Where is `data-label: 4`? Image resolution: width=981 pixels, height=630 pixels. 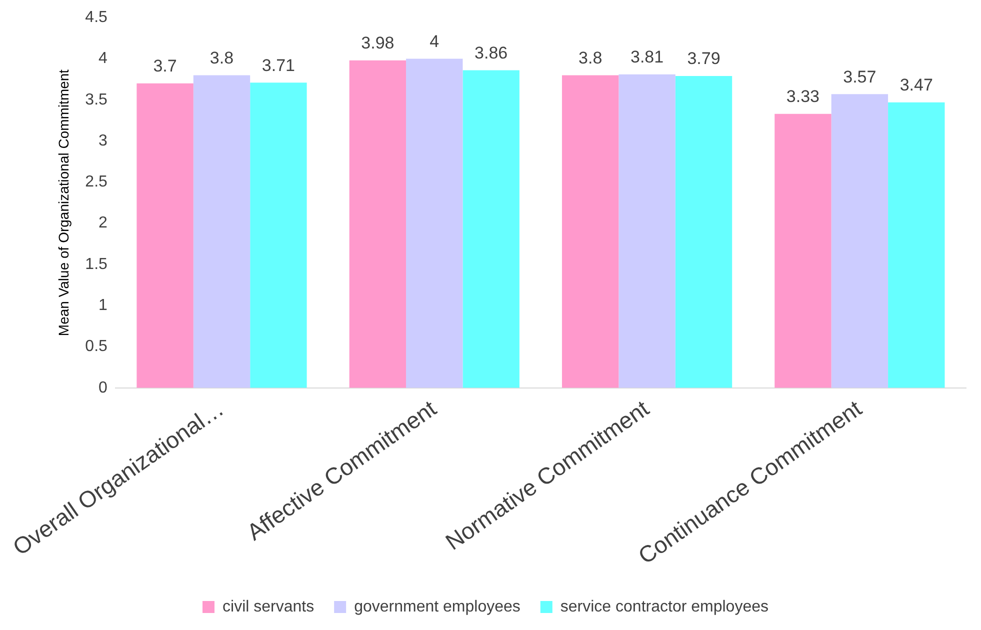
data-label: 4 is located at coordinates (435, 41).